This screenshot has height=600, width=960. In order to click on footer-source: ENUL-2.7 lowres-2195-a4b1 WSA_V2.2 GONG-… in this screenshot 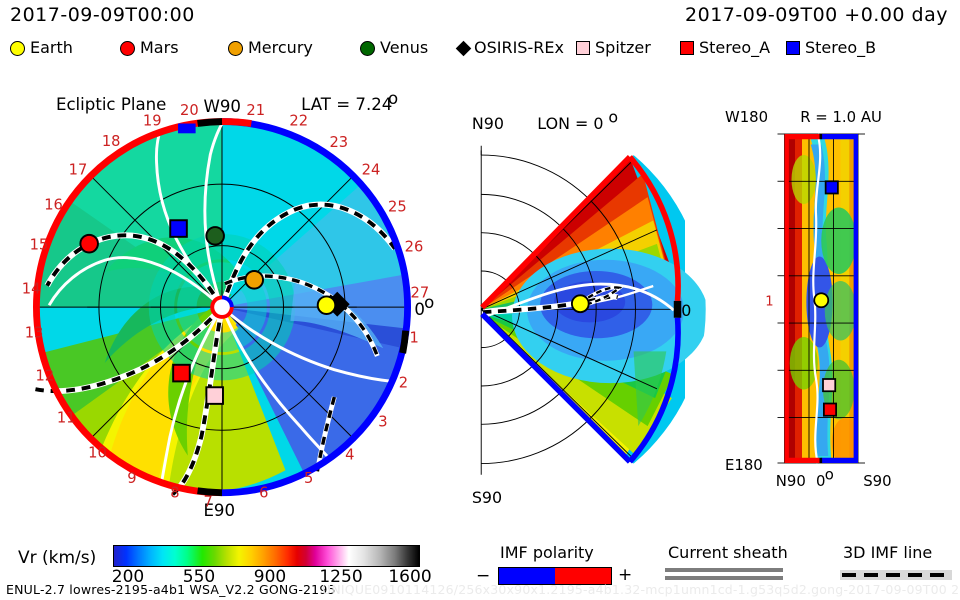, I will do `click(171, 589)`.